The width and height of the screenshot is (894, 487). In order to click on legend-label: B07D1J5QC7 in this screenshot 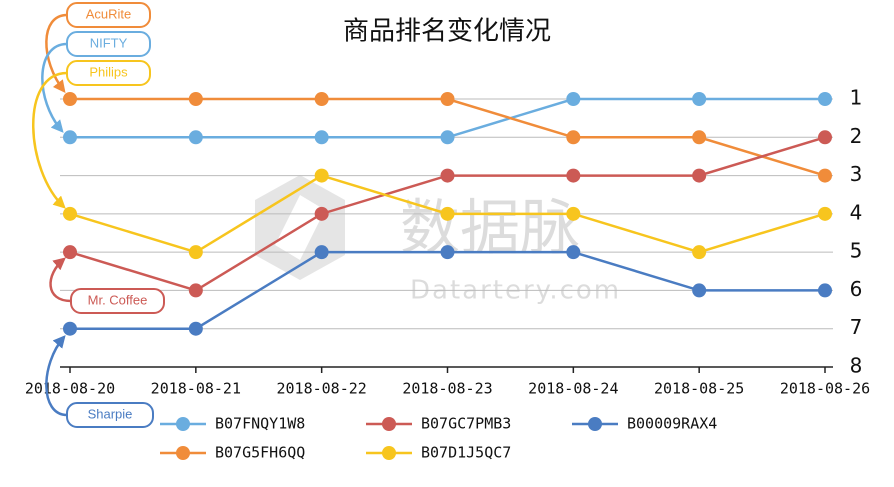, I will do `click(466, 453)`.